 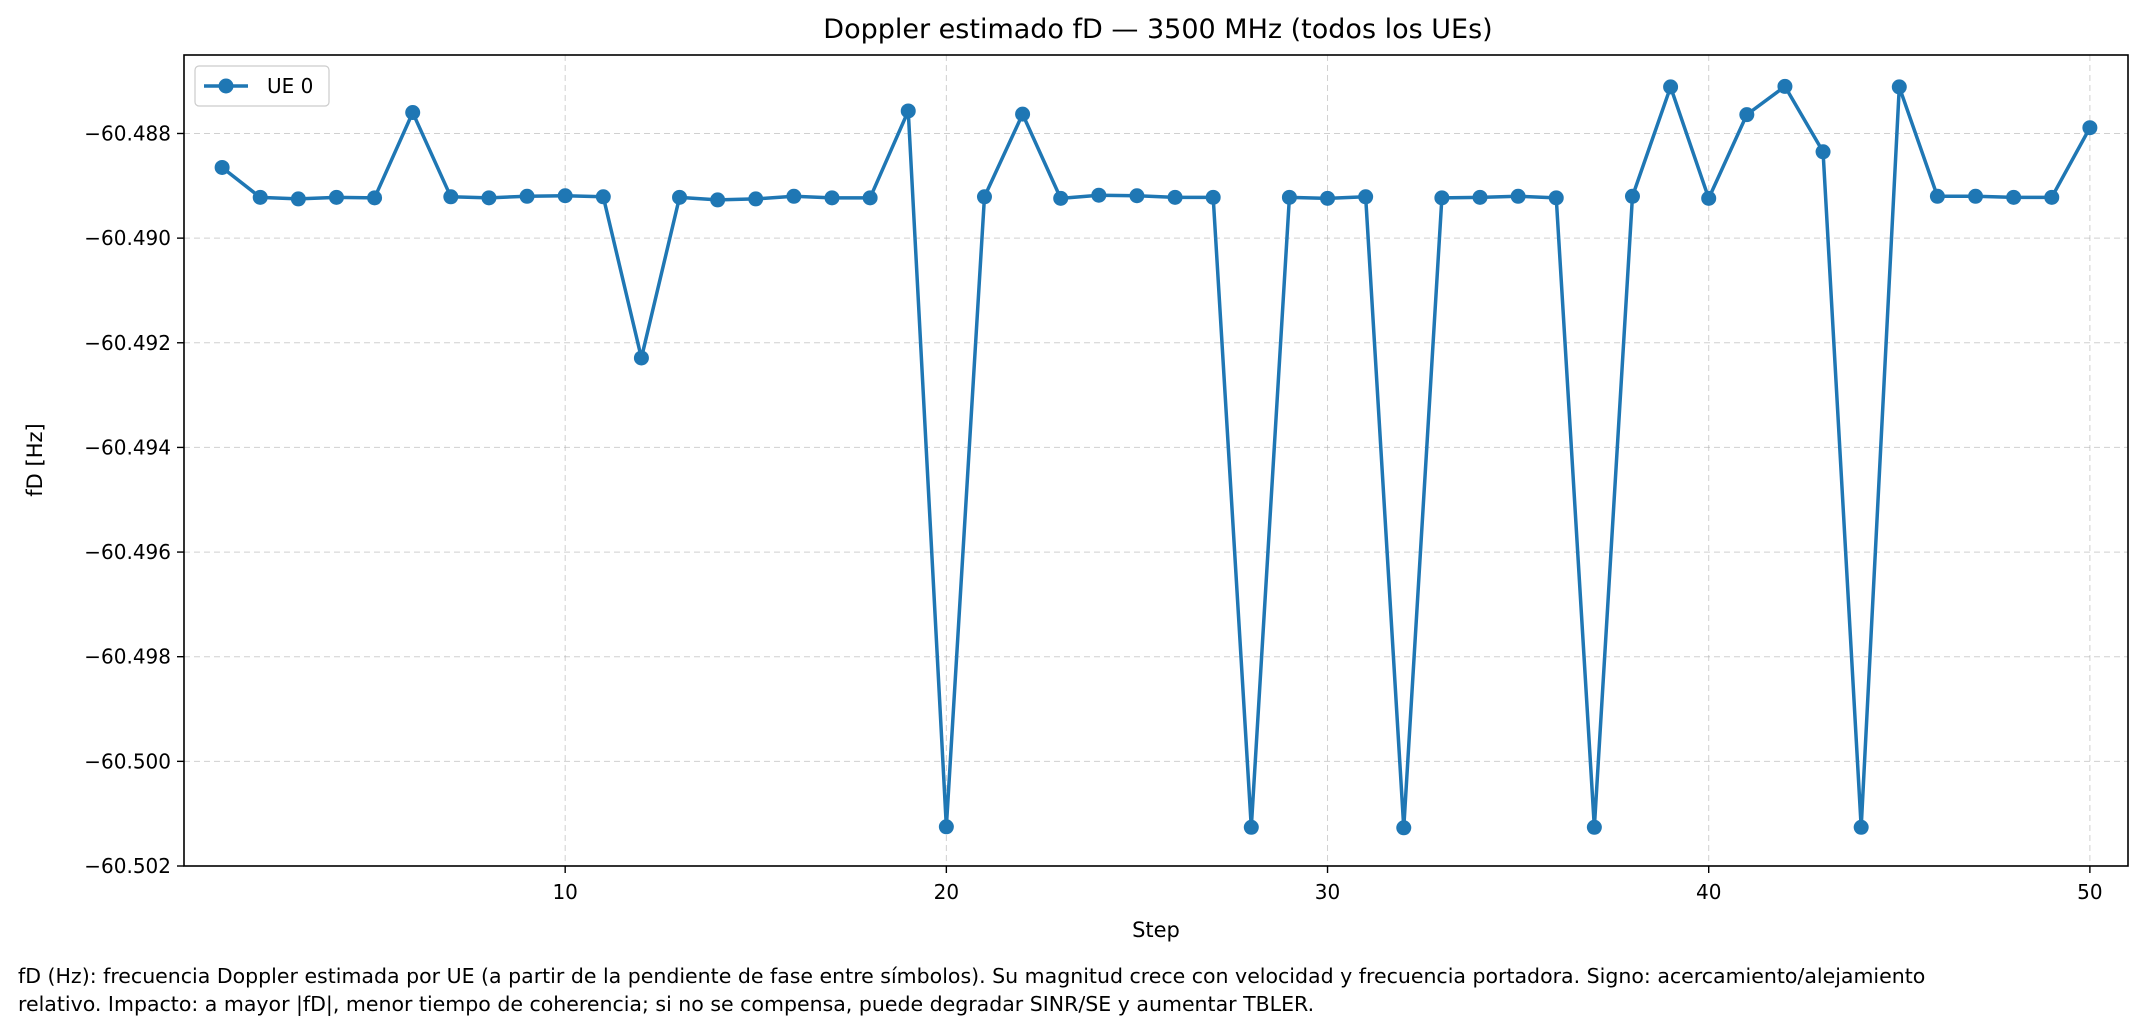 I want to click on y-tick-label: −60.494, so click(x=127, y=447).